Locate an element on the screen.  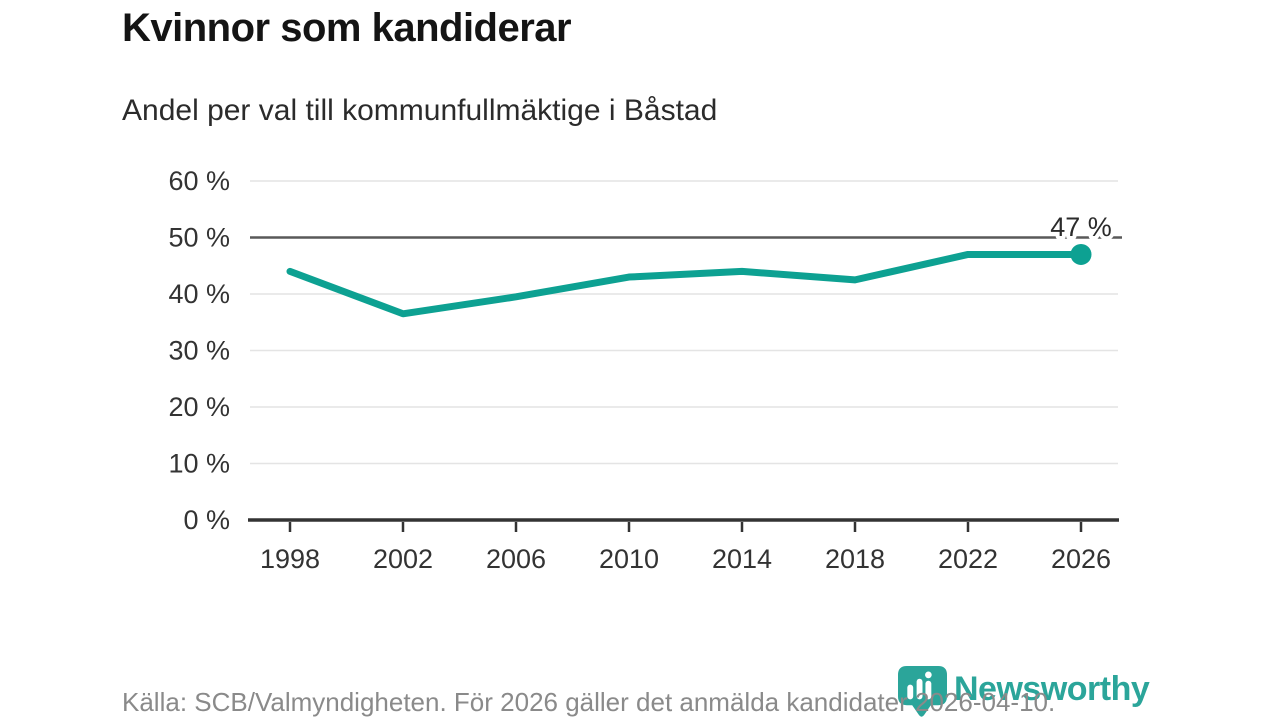
y-tick-label: 30 % is located at coordinates (199, 351).